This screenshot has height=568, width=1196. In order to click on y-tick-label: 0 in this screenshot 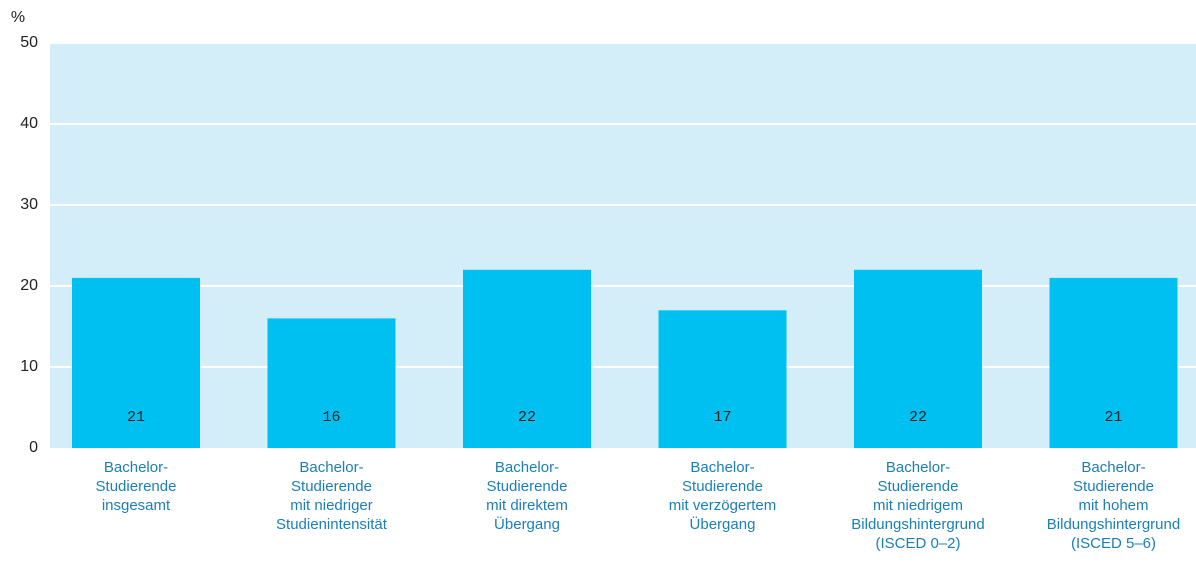, I will do `click(33, 447)`.